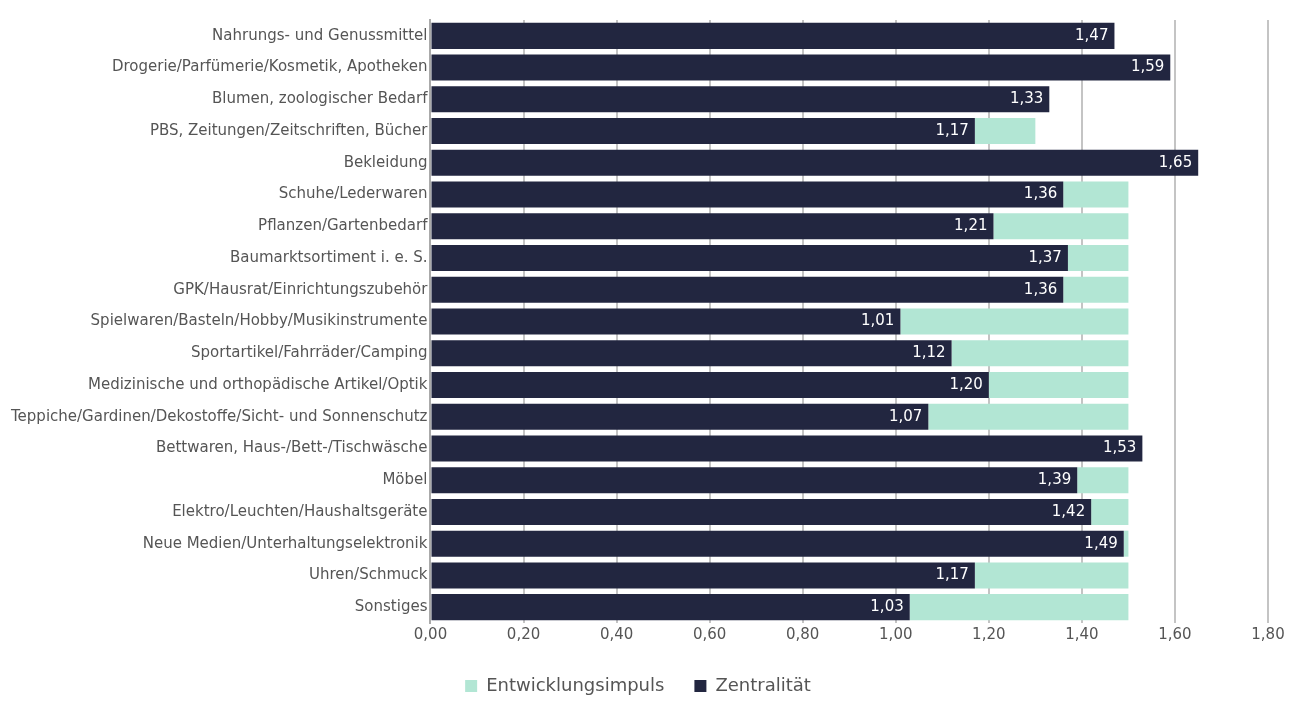 Image resolution: width=1296 pixels, height=713 pixels. Describe the element at coordinates (803, 633) in the screenshot. I see `x-tick-label: 0,80` at that location.